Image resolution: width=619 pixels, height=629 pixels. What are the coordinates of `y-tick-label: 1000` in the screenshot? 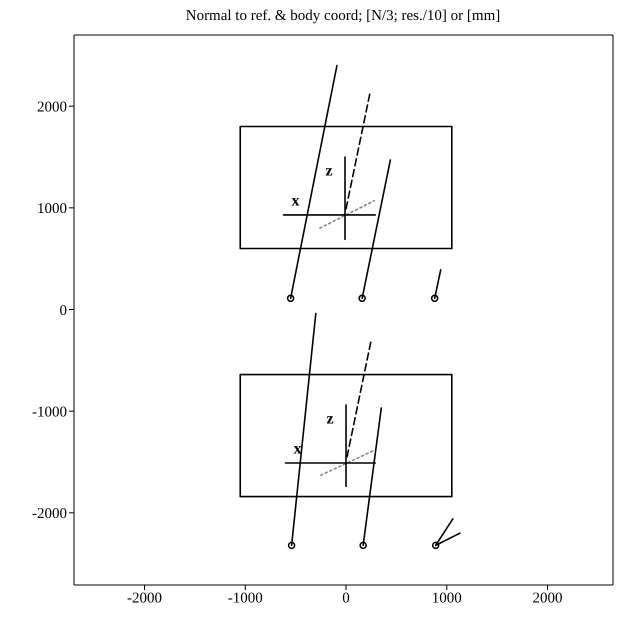 It's located at (52, 209).